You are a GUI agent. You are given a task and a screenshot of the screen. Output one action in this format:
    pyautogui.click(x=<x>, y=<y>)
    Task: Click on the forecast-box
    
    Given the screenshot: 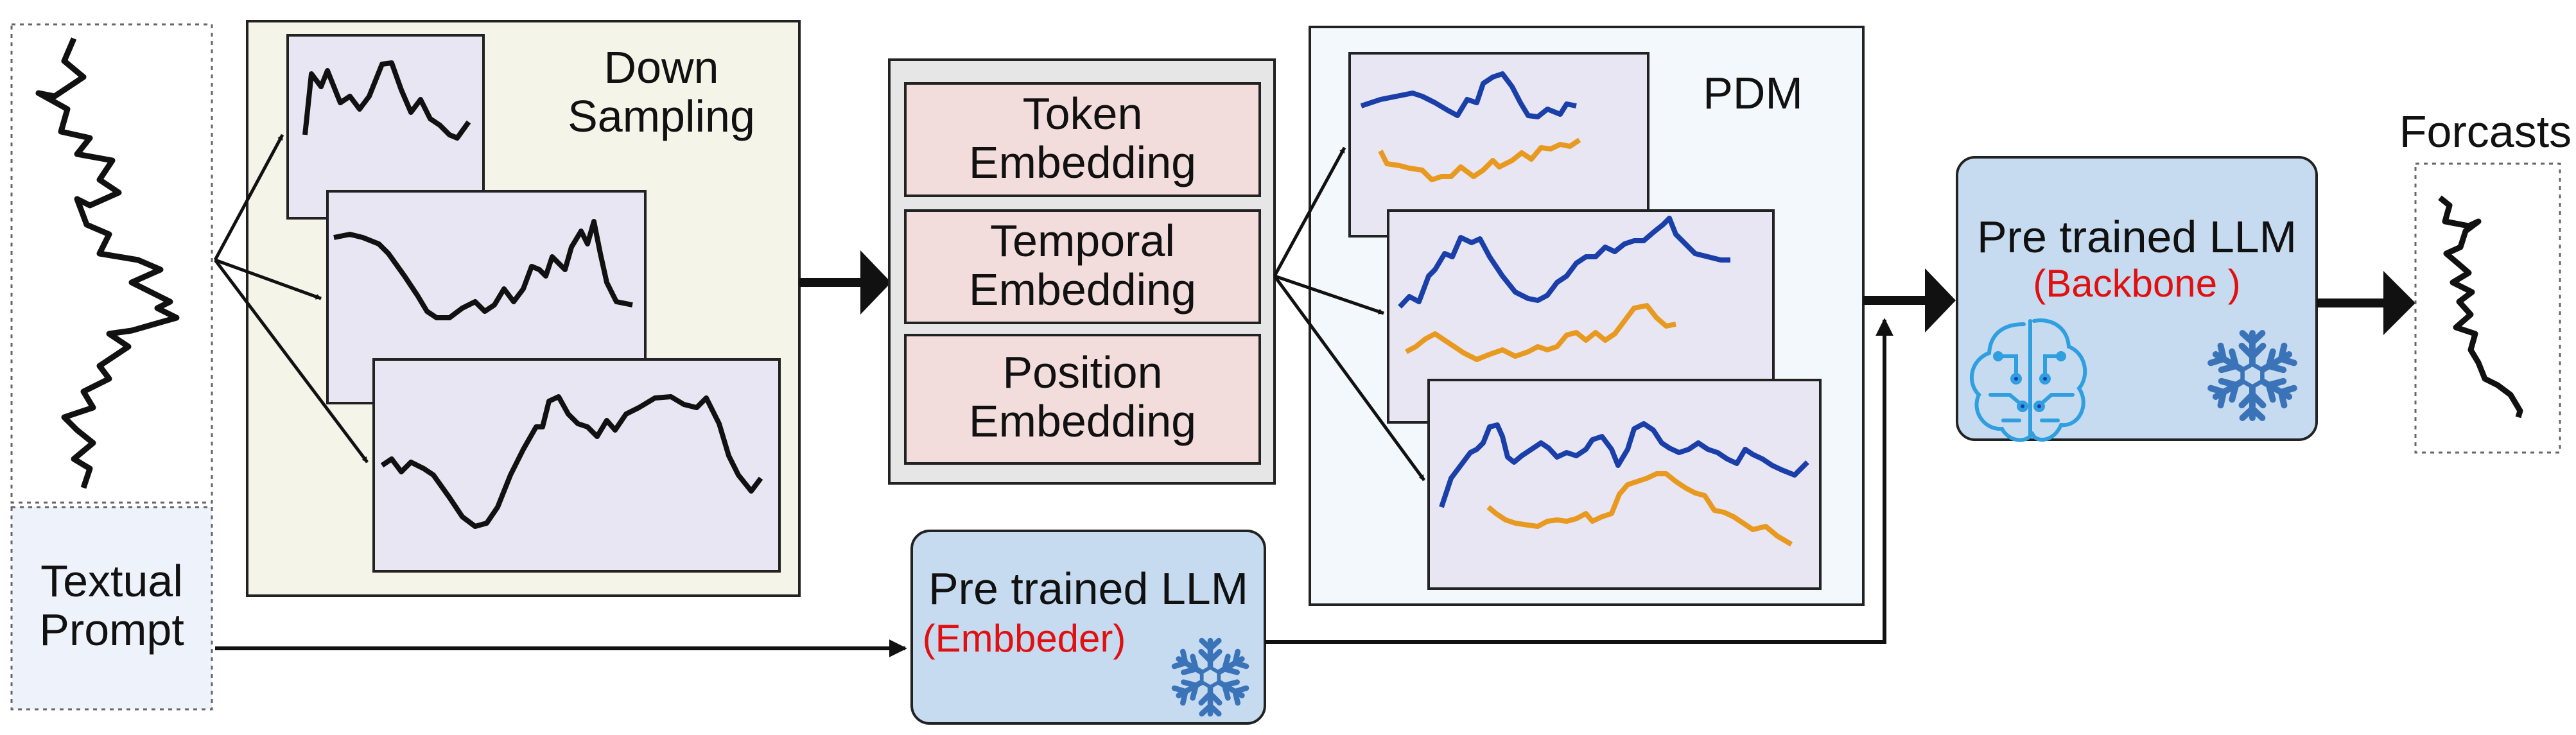 What is the action you would take?
    pyautogui.click(x=2487, y=308)
    